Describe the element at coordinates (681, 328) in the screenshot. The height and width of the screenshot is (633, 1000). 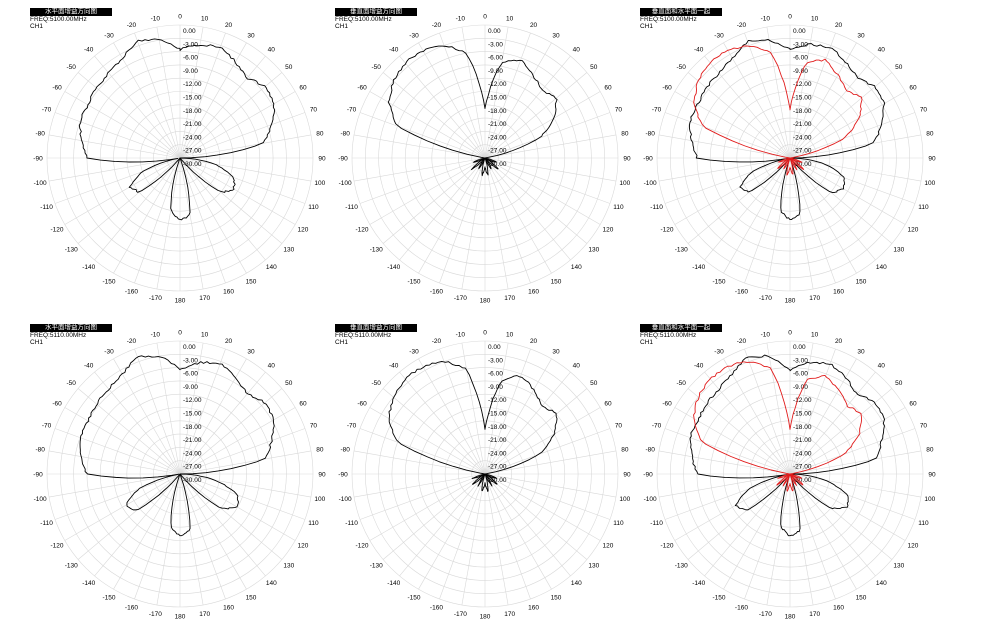
I see `chart-title-tag: 垂直面和水平面一起` at that location.